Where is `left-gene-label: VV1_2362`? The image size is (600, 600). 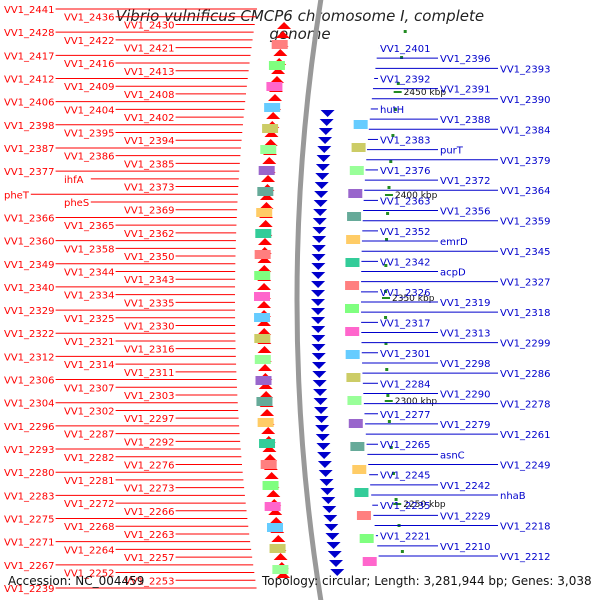
left-gene-label: VV1_2362 is located at coordinates (149, 234).